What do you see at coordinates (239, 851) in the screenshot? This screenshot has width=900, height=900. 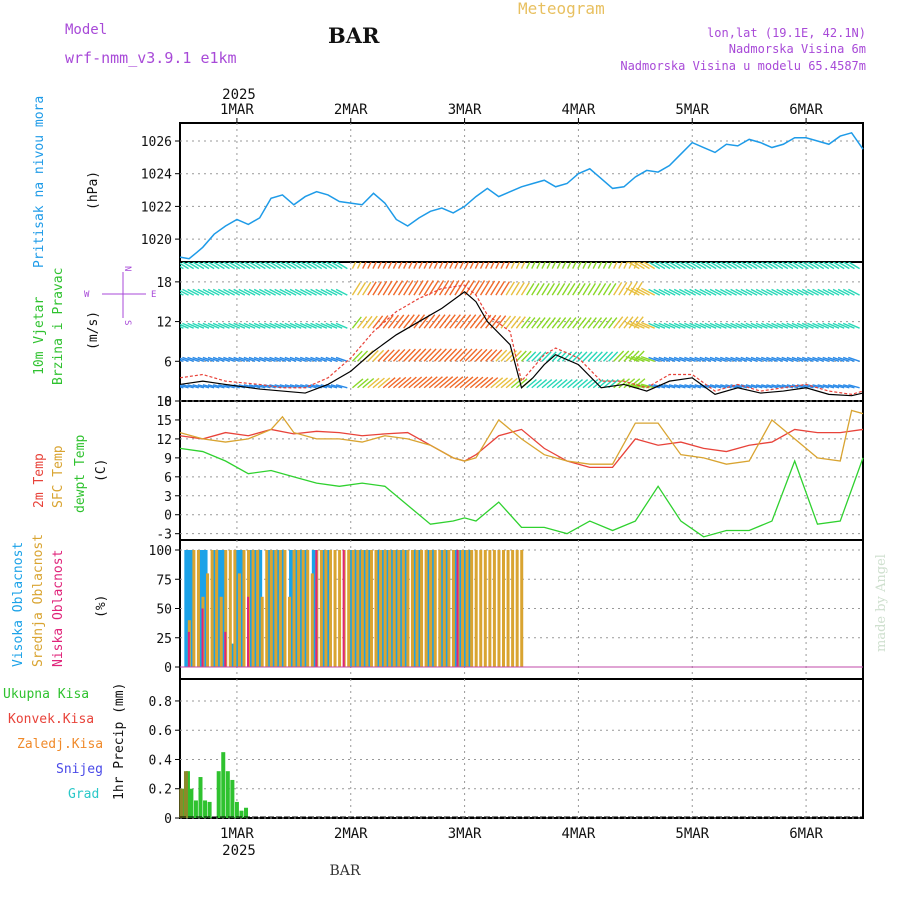 I see `bottom-year-label: 2025` at bounding box center [239, 851].